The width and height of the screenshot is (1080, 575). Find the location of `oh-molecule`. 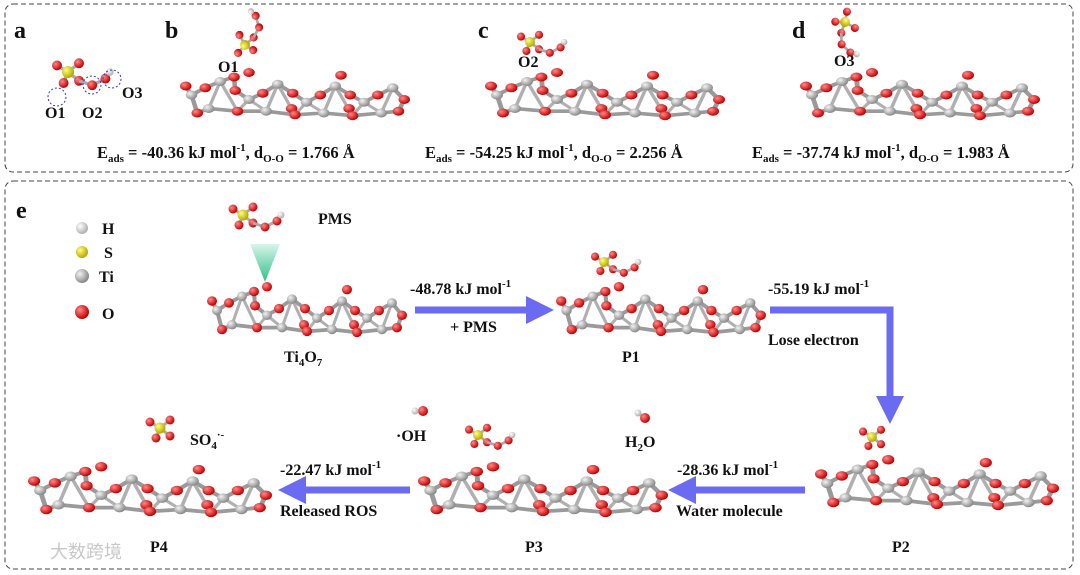

oh-molecule is located at coordinates (420, 411).